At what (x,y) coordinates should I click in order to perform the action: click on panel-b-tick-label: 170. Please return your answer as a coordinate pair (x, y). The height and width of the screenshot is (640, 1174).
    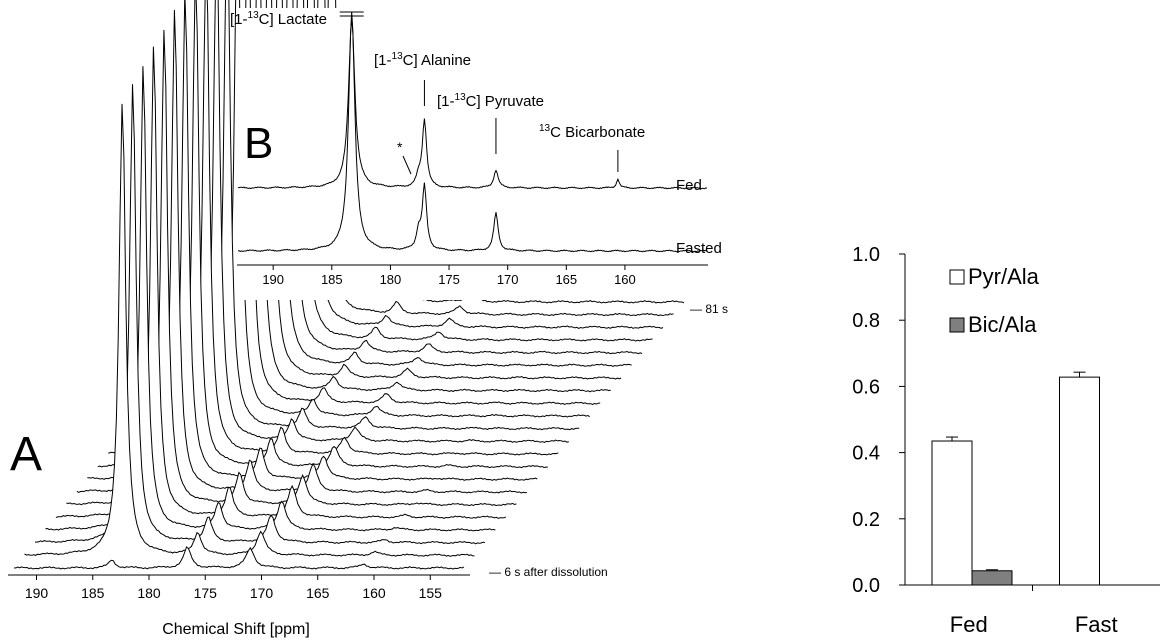
    Looking at the image, I should click on (508, 279).